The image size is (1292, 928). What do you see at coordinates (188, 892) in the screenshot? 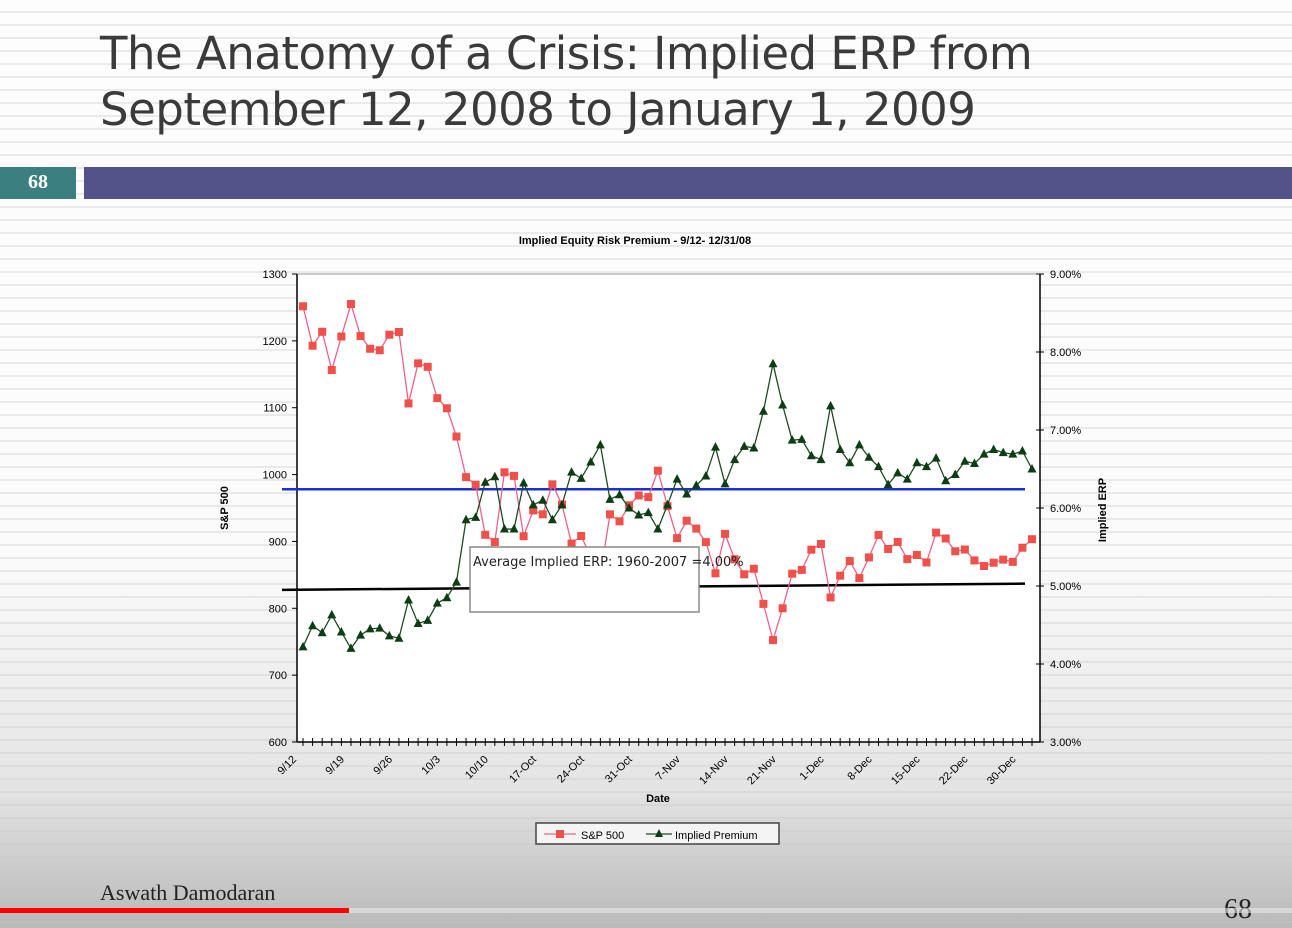
I see `author-footer: Aswath Damodaran` at bounding box center [188, 892].